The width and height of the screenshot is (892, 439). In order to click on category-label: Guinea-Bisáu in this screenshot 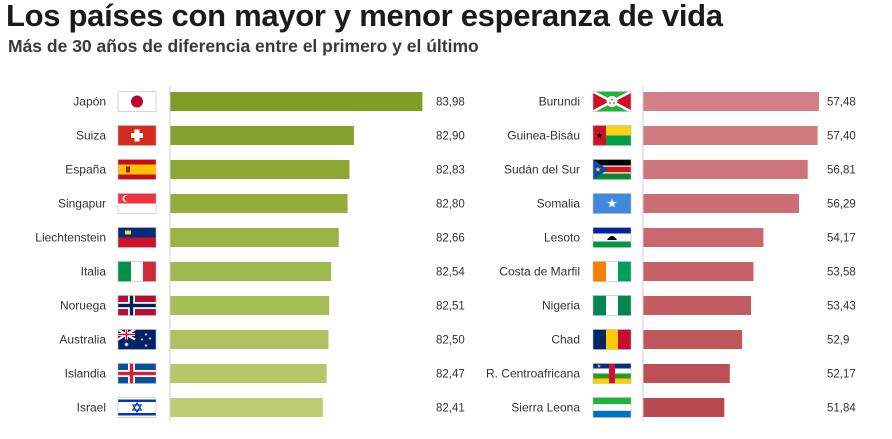, I will do `click(543, 136)`.